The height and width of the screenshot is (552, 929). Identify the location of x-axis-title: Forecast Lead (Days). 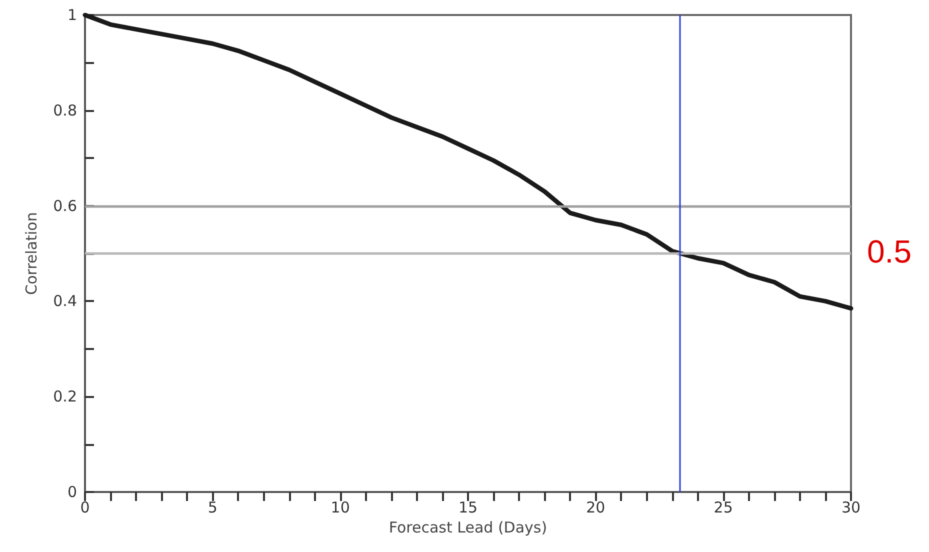
(468, 527).